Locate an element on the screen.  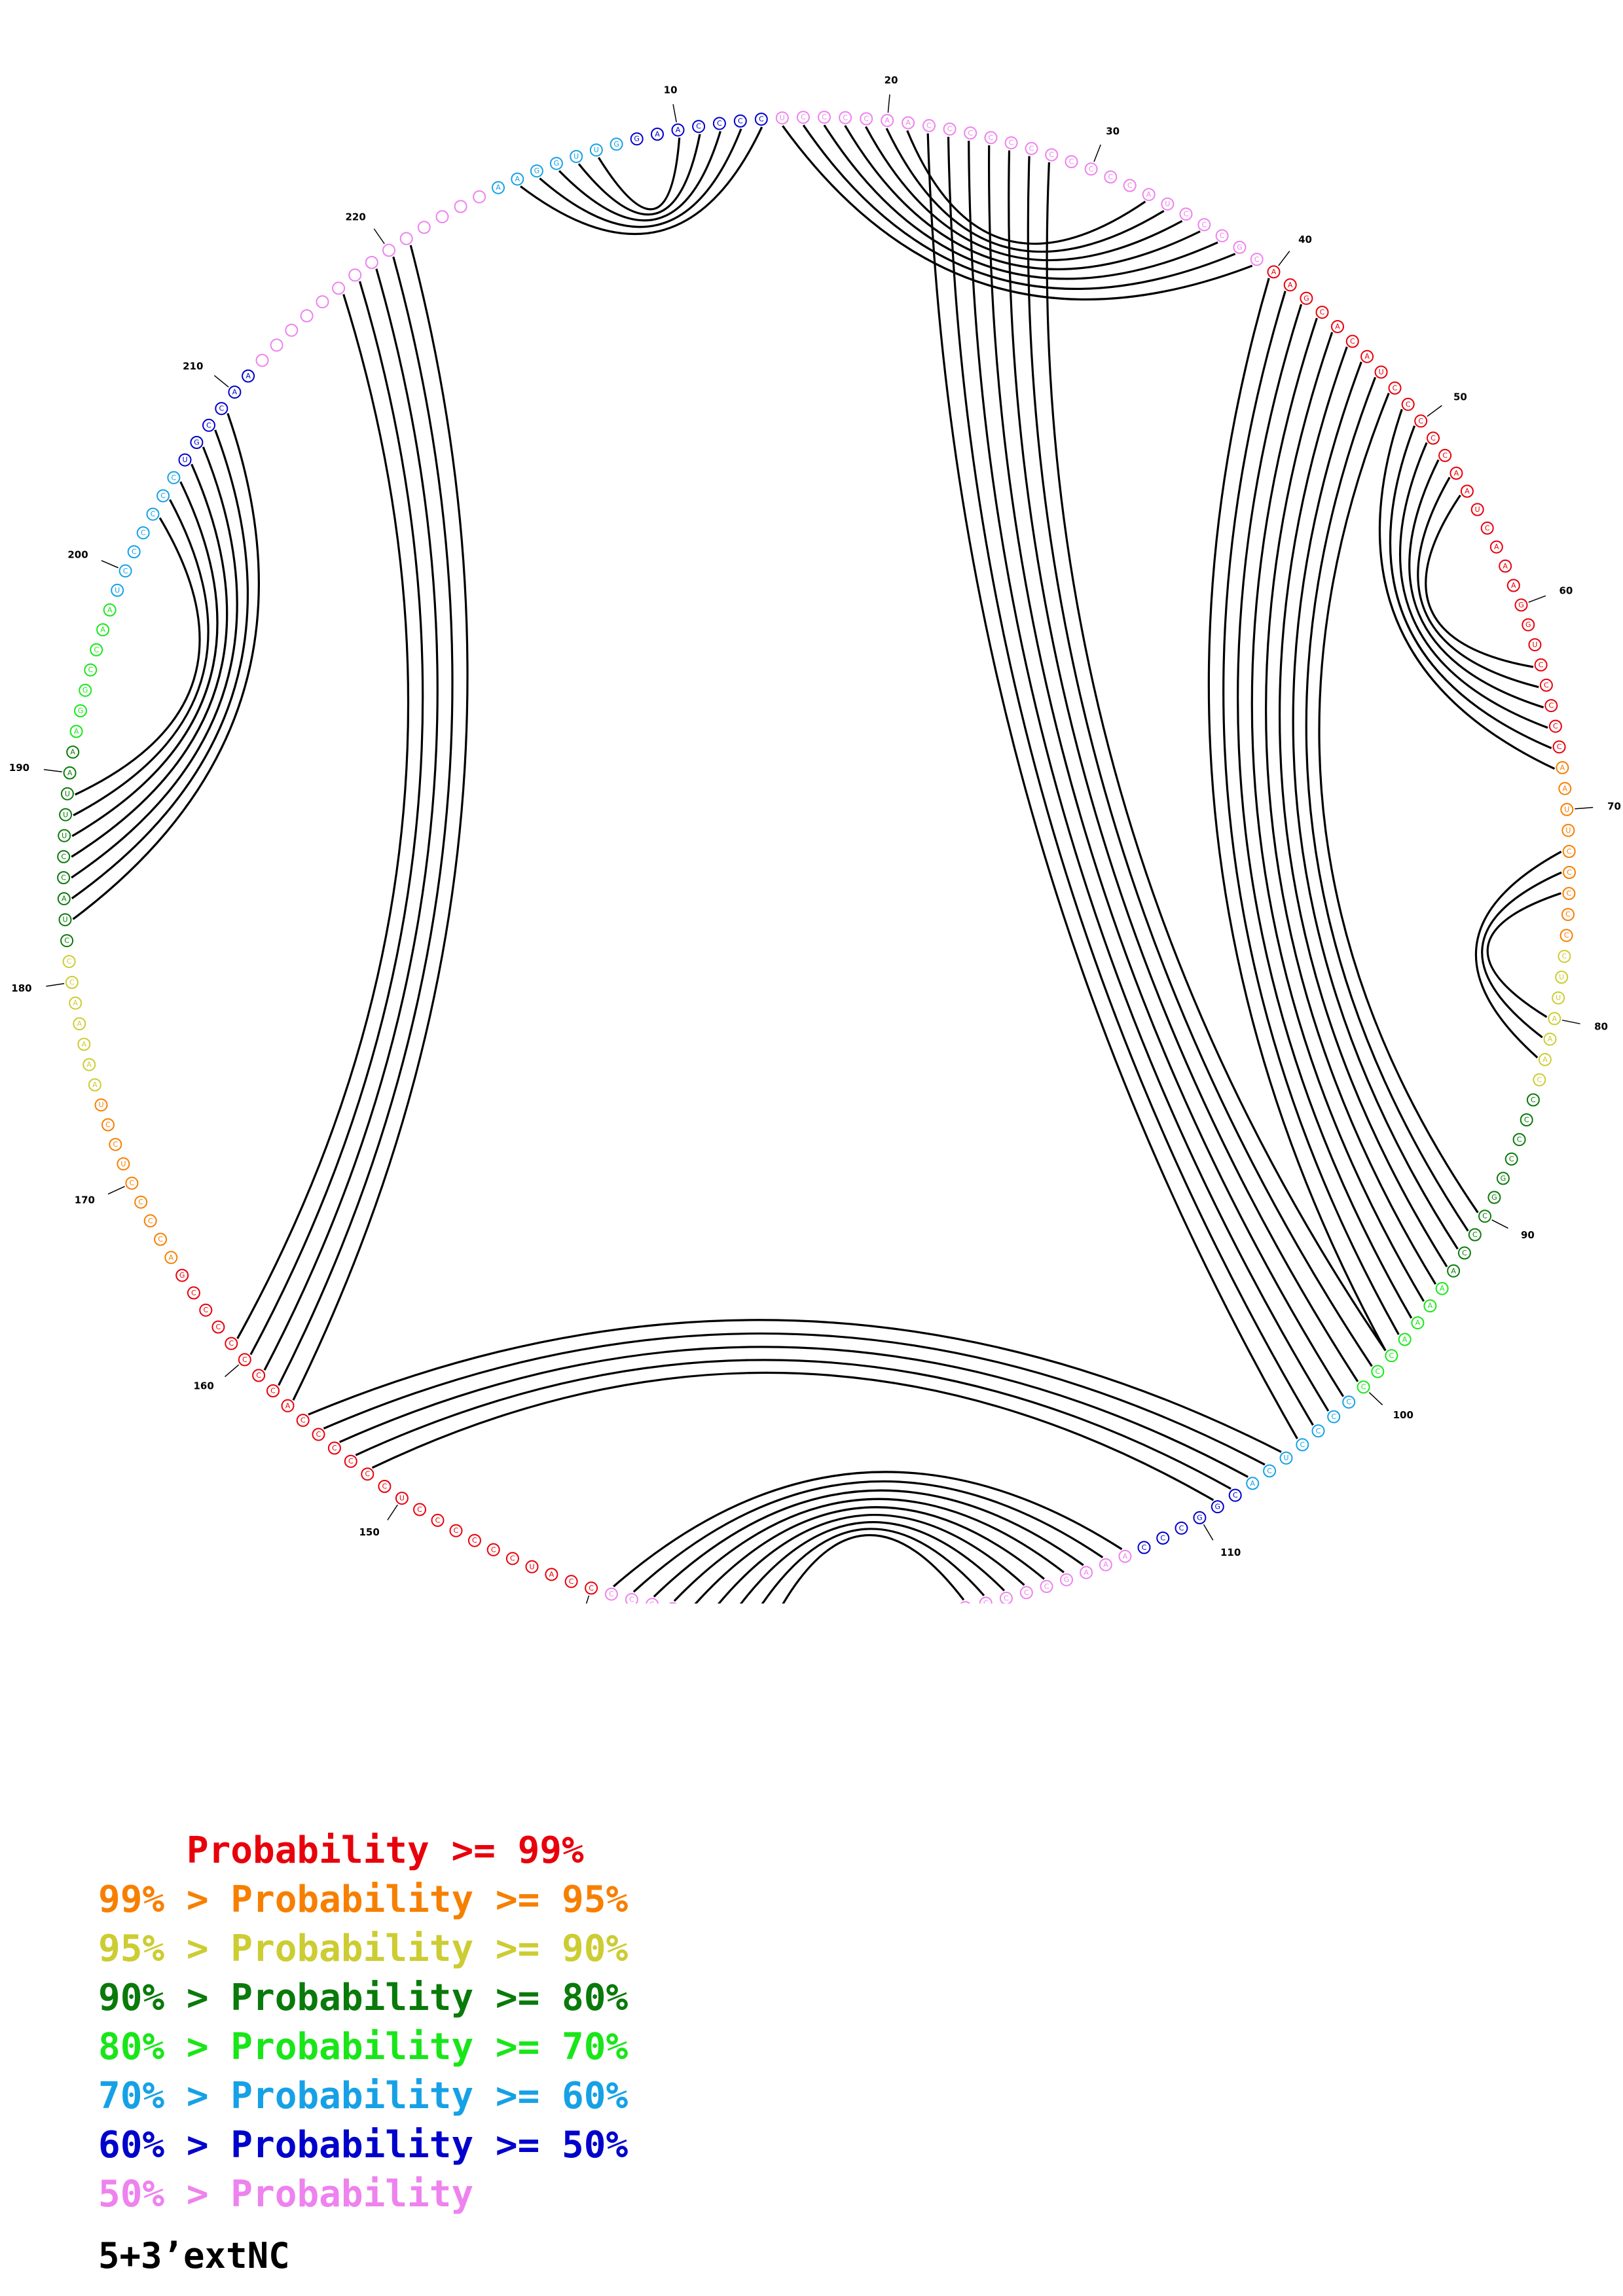
legend-label: Probability is located at coordinates (352, 1949).